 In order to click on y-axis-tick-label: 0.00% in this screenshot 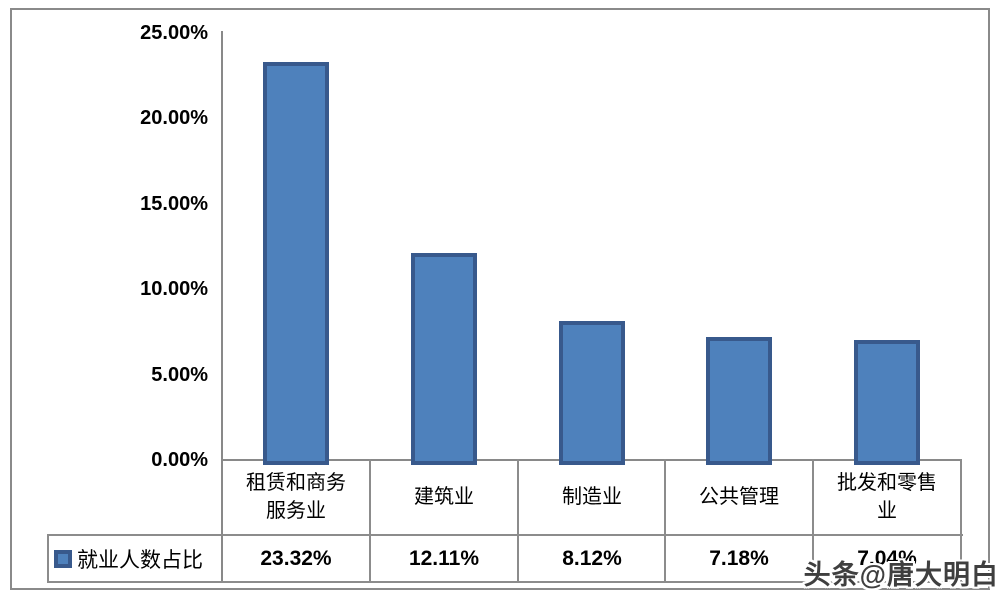, I will do `click(179, 460)`.